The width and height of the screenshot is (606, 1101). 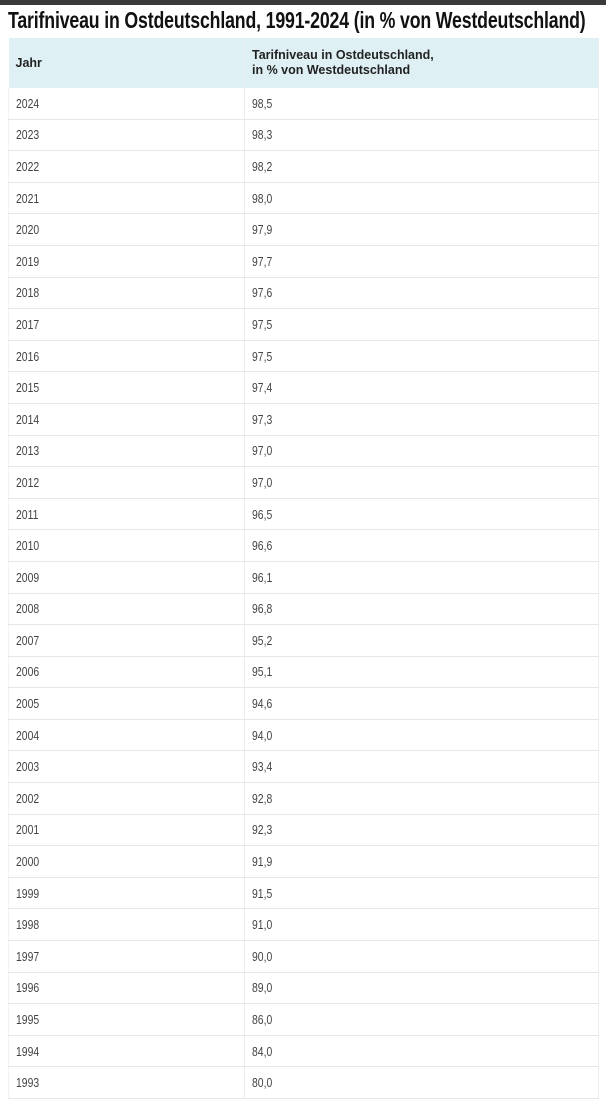 What do you see at coordinates (262, 293) in the screenshot?
I see `value-text: 97,6` at bounding box center [262, 293].